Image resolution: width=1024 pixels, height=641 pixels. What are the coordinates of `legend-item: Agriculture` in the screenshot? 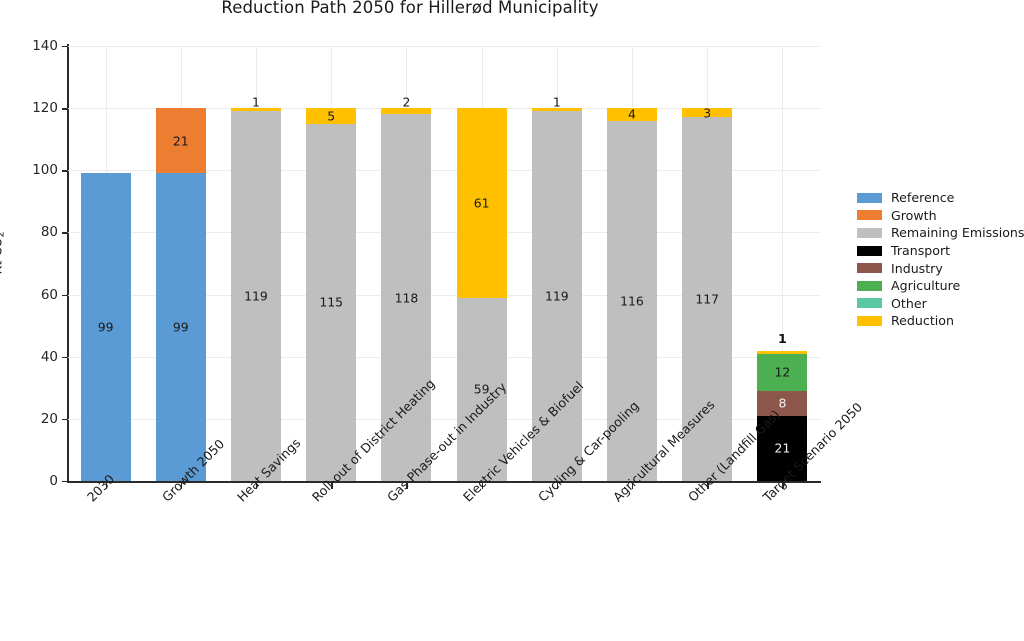 It's located at (940, 286).